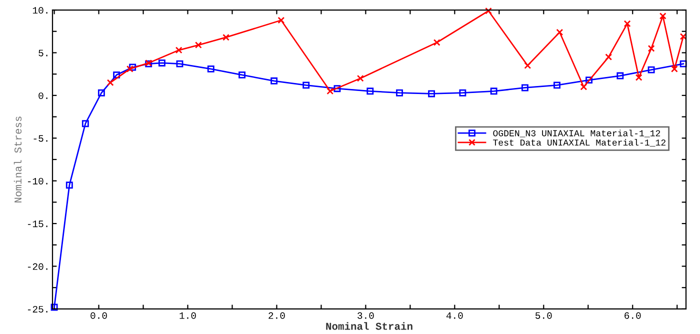 The image size is (700, 334). What do you see at coordinates (38, 181) in the screenshot?
I see `y-tick-label: -10.` at bounding box center [38, 181].